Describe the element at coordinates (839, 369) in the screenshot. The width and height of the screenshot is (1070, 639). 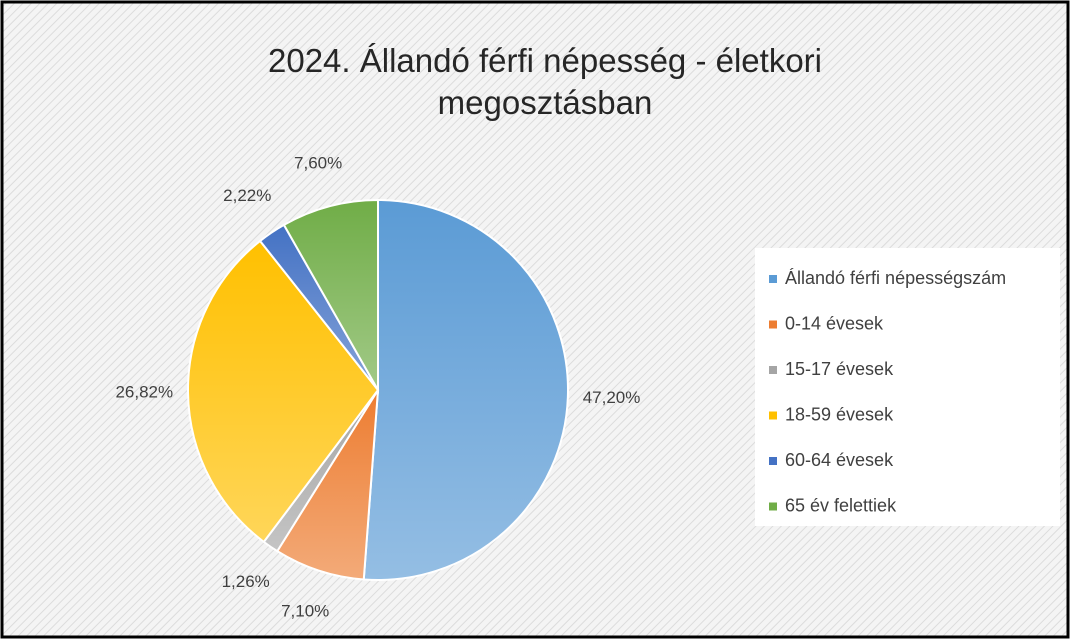
I see `legend-label: 15-17 évesek` at that location.